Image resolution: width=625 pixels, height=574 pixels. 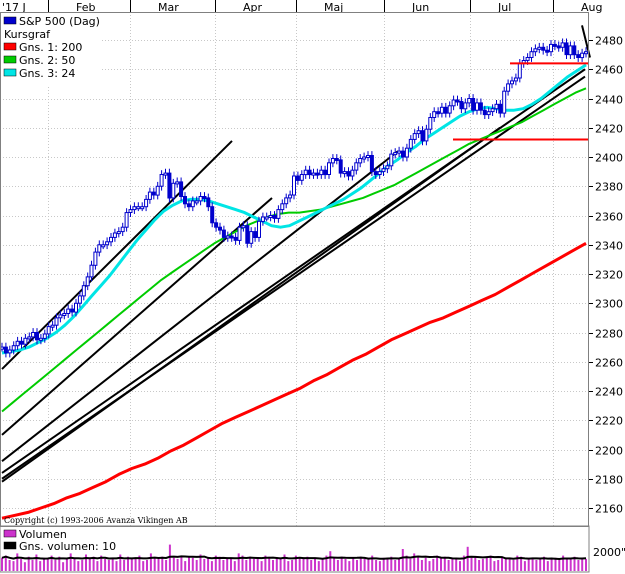 I want to click on x-tick-label-Feb: Feb, so click(x=85, y=7).